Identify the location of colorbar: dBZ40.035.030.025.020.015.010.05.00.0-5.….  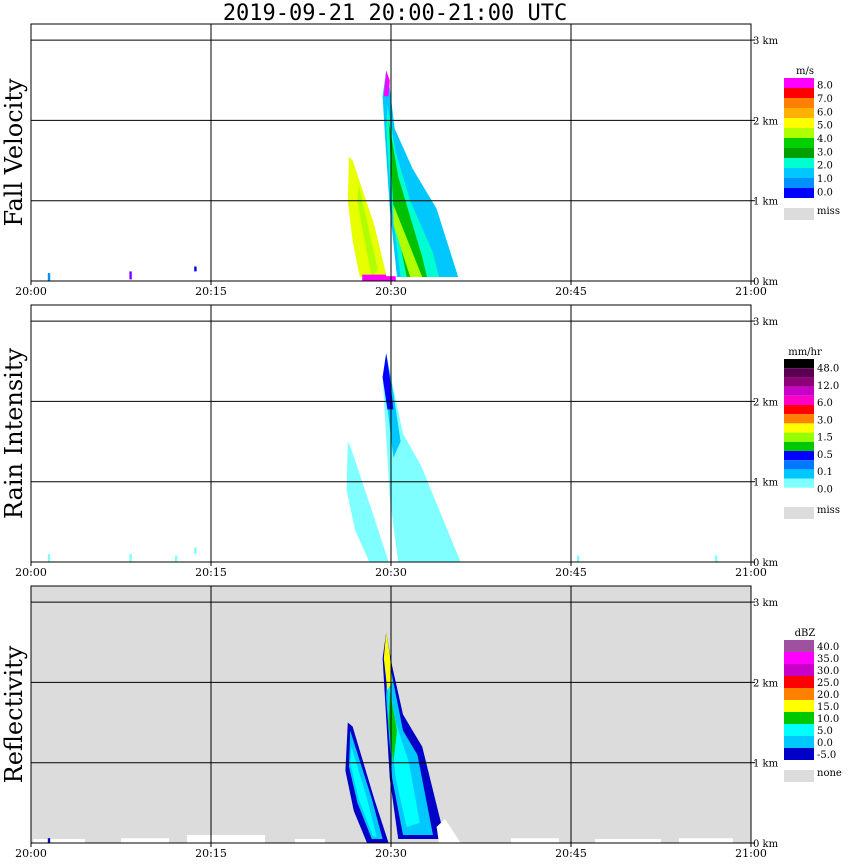
(813, 705).